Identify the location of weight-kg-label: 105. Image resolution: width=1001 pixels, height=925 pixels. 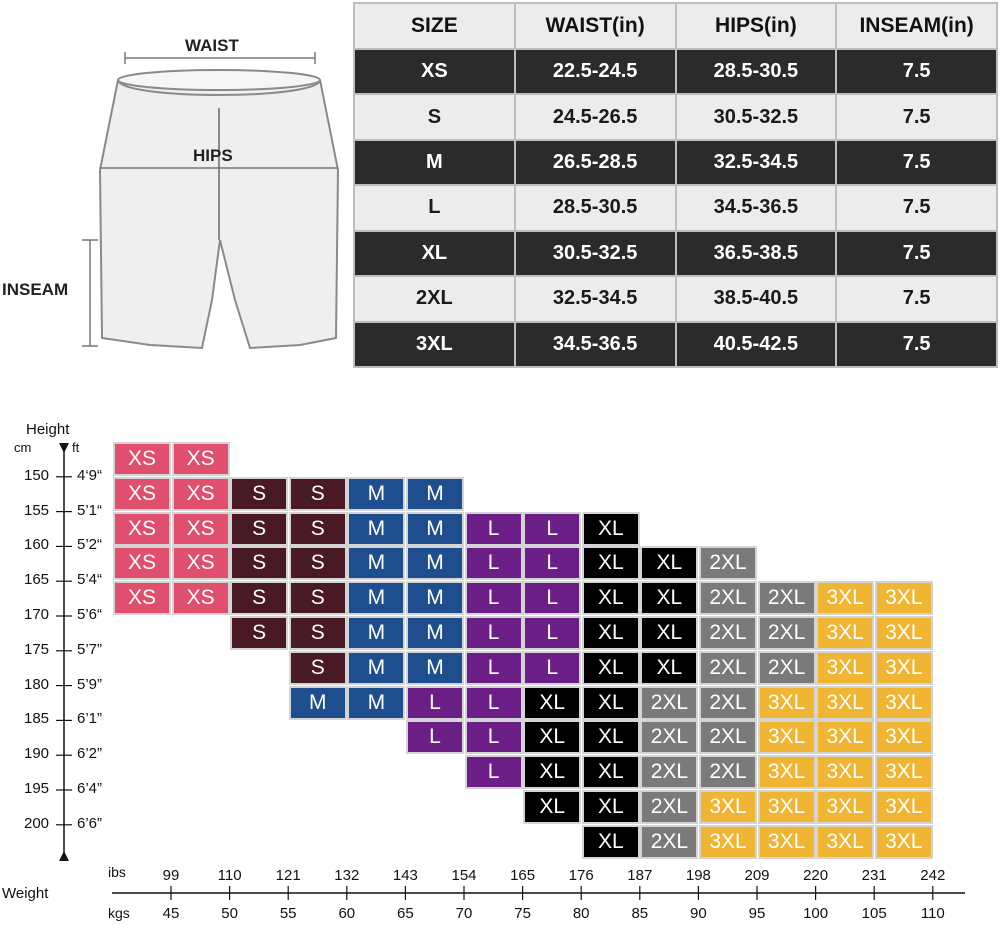
(874, 913).